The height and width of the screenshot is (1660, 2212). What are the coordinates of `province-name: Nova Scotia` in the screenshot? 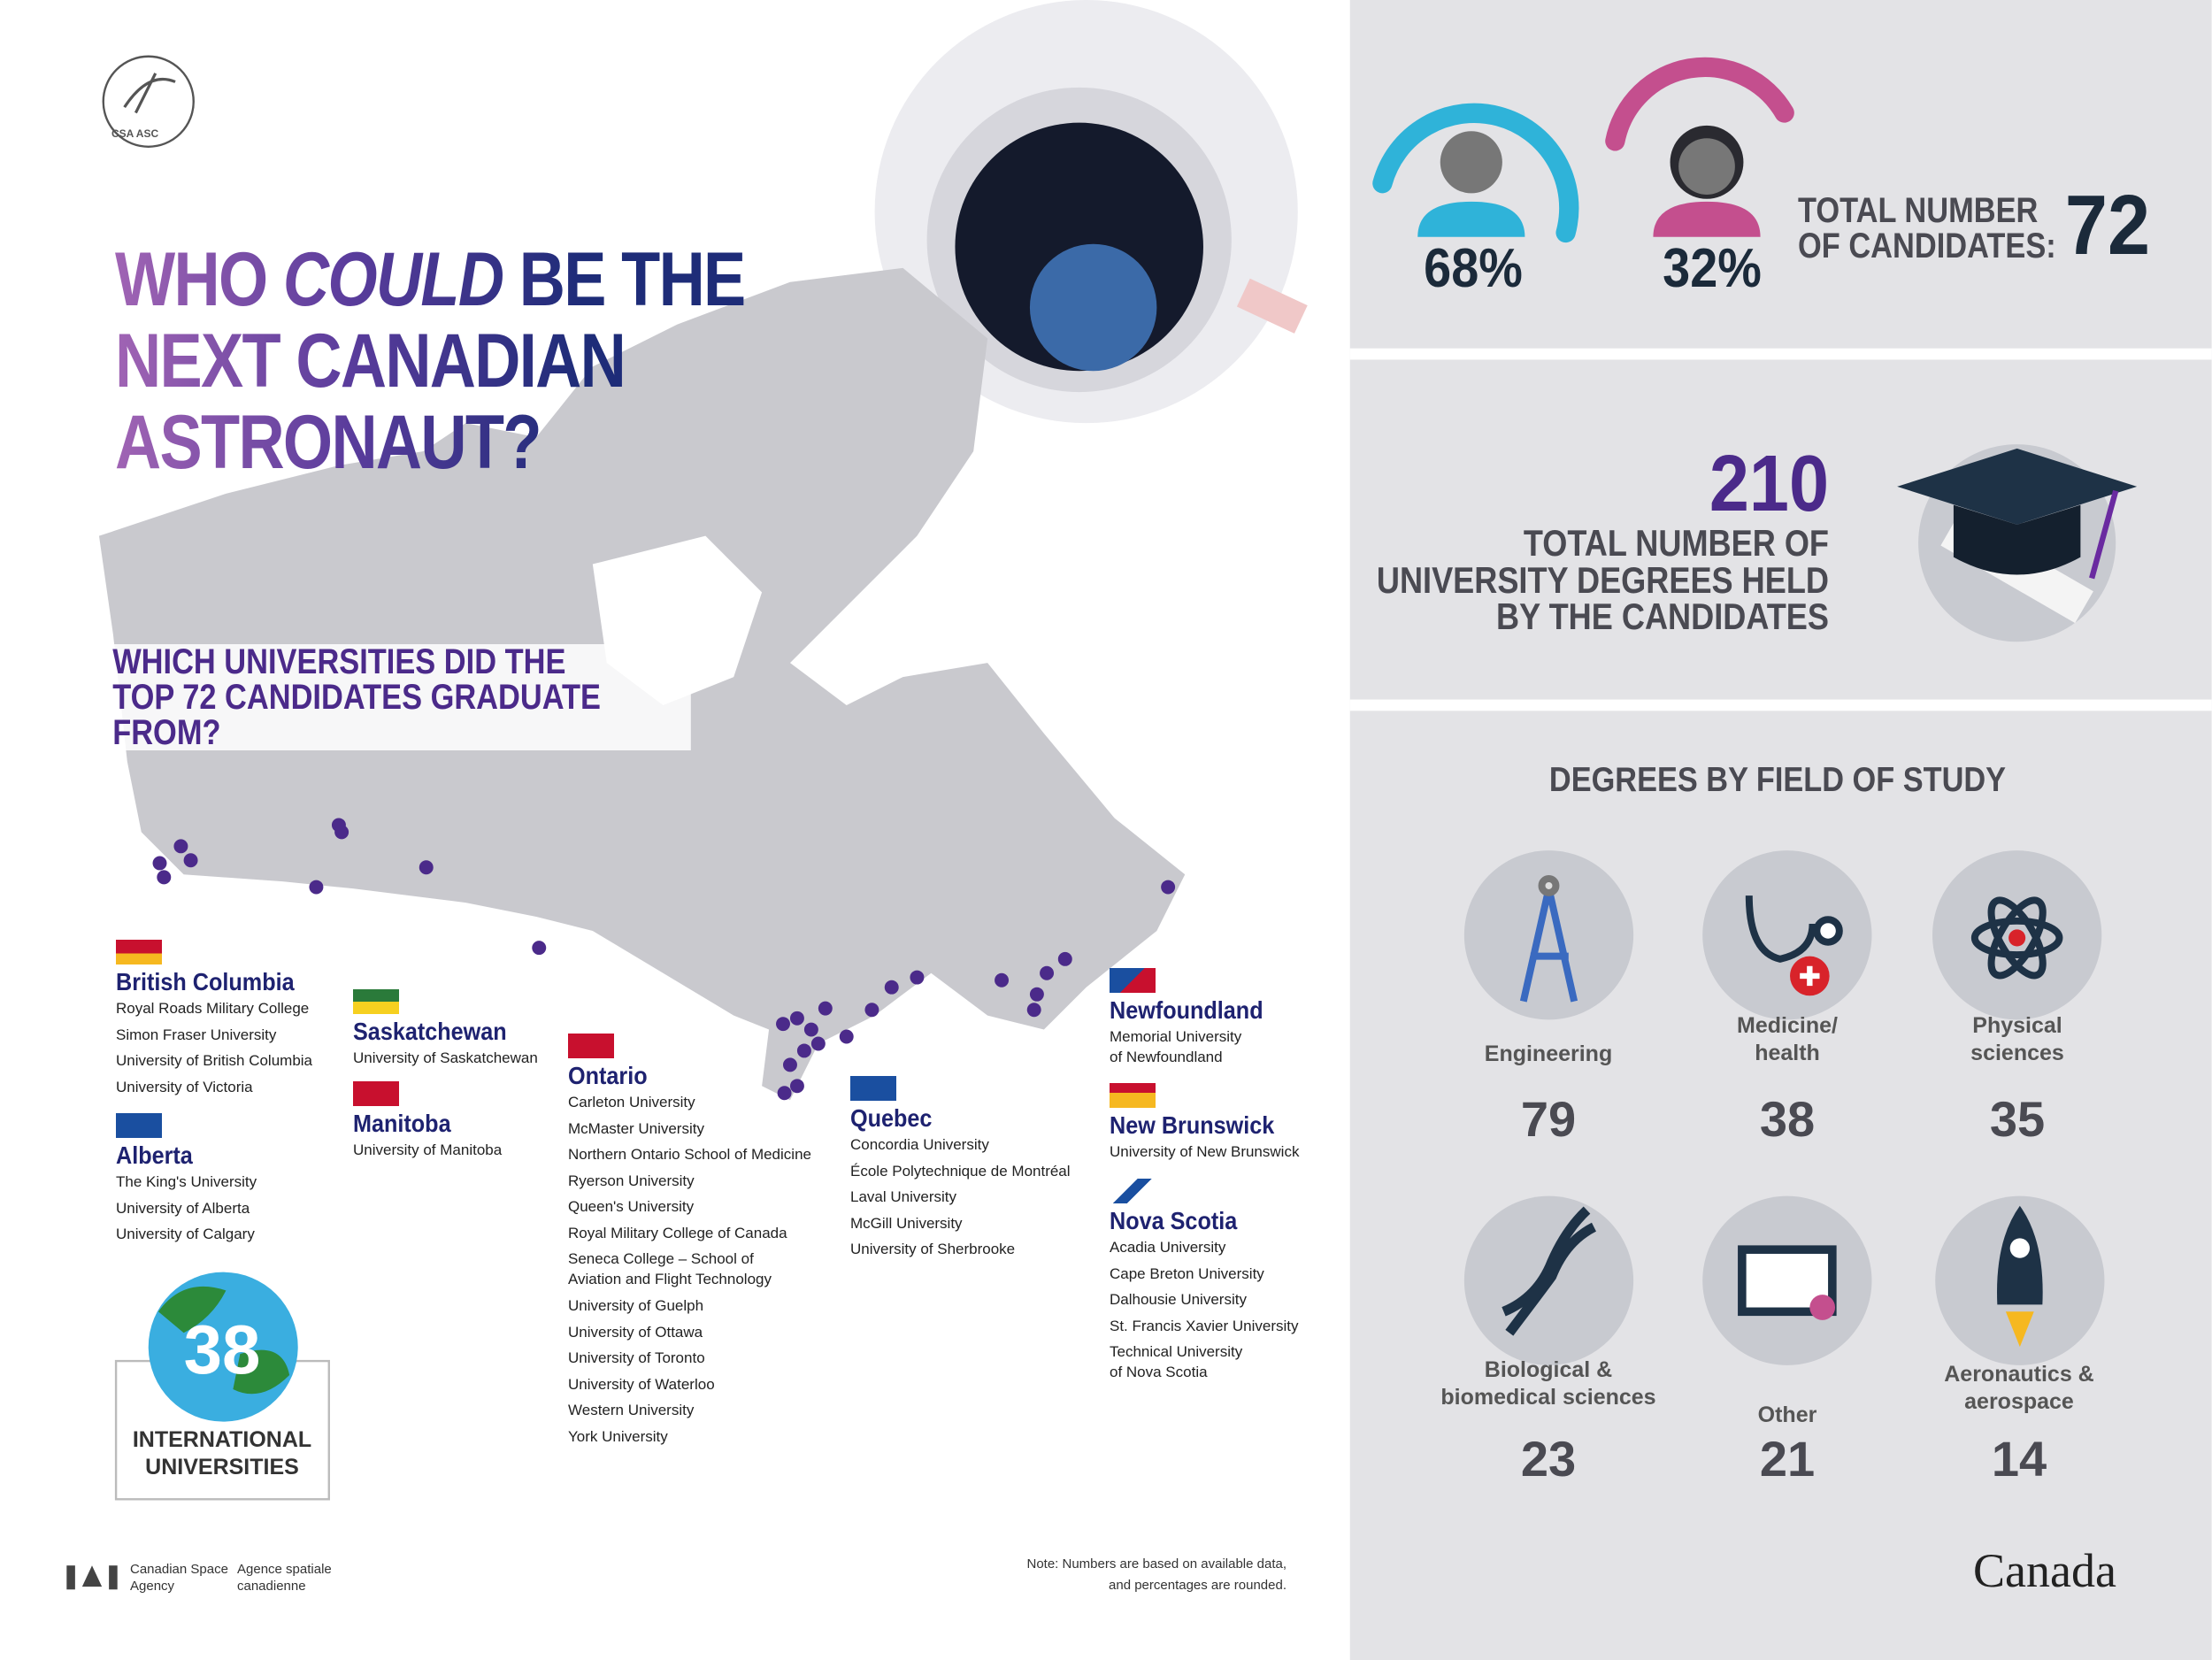 It's located at (1174, 1220).